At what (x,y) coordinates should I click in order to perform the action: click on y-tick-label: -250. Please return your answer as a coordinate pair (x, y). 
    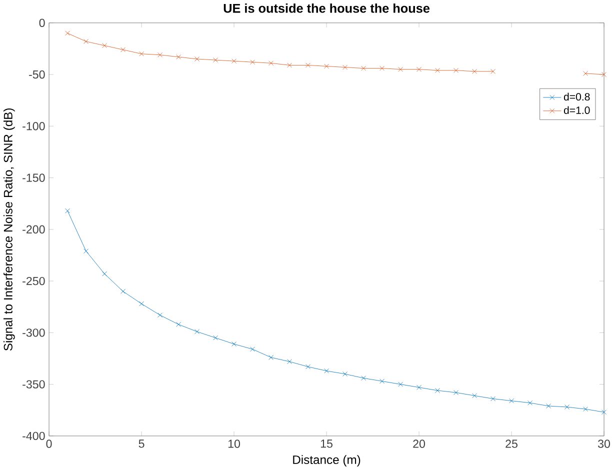
    Looking at the image, I should click on (33, 281).